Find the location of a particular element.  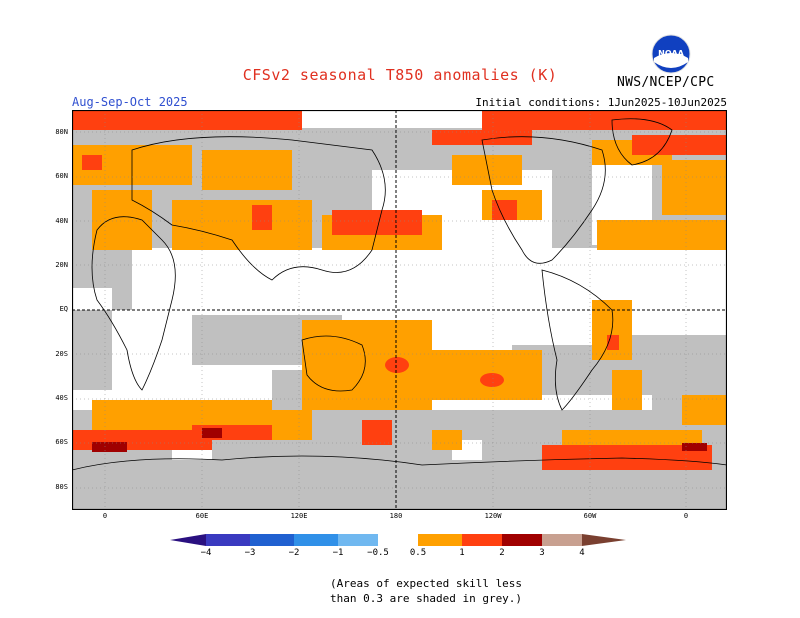

colorbar-label: 3 is located at coordinates (542, 553).